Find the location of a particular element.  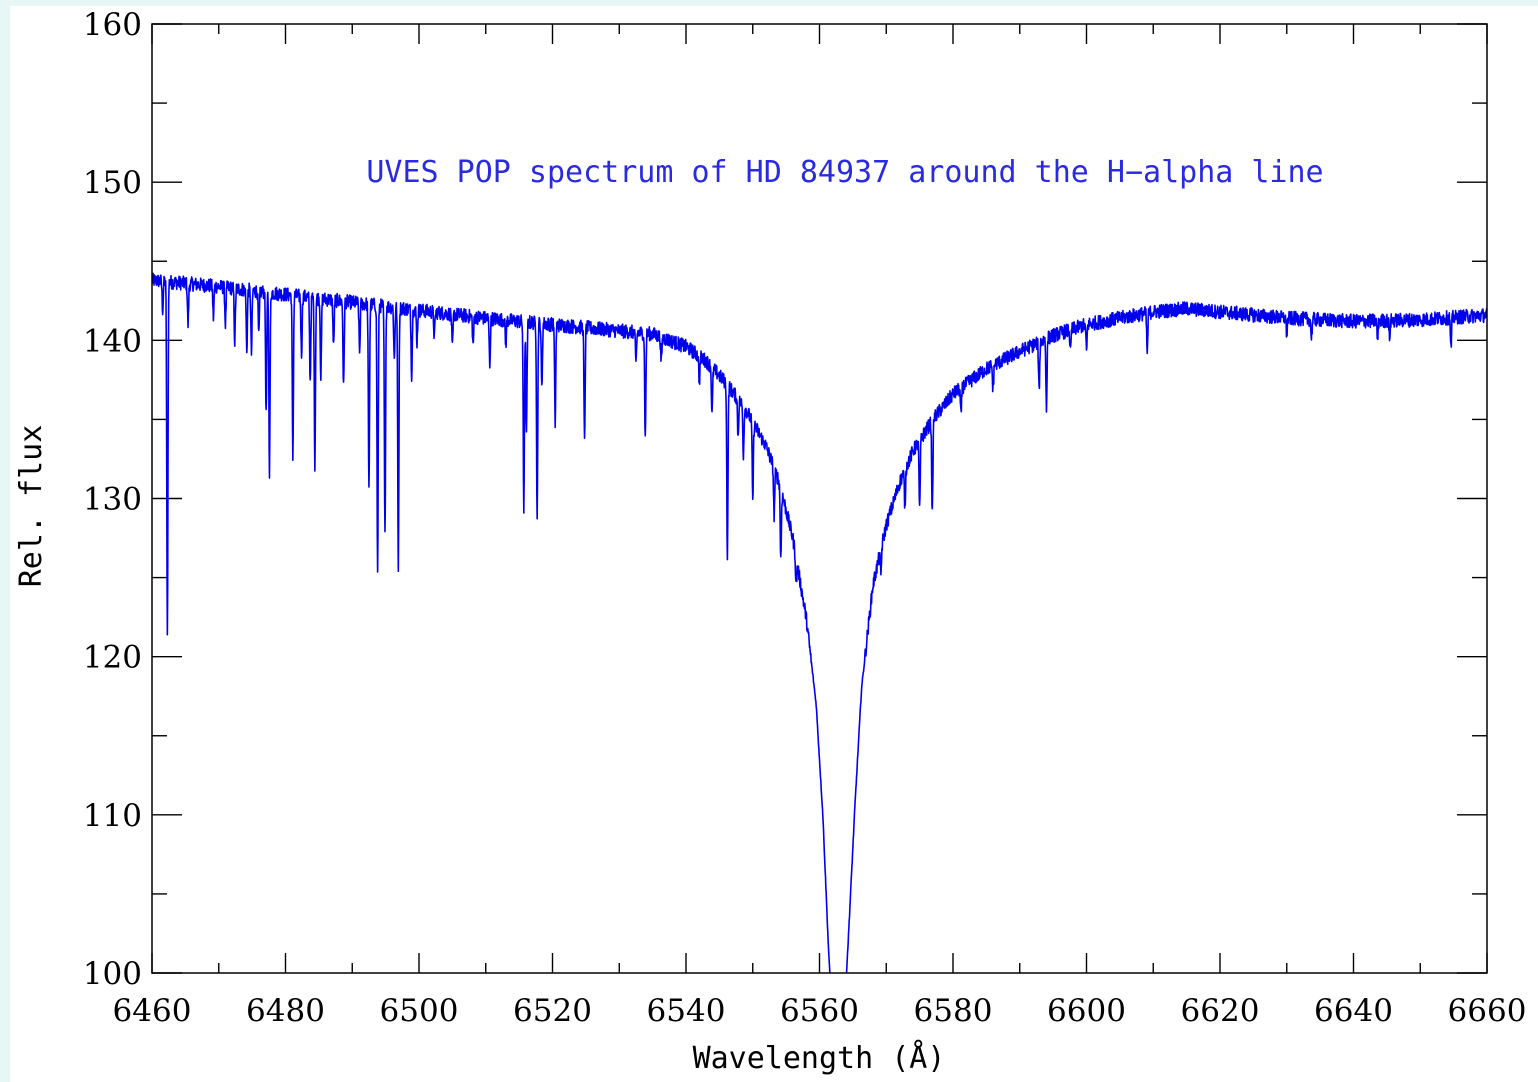

y-tick-label: 150 is located at coordinates (112, 183).